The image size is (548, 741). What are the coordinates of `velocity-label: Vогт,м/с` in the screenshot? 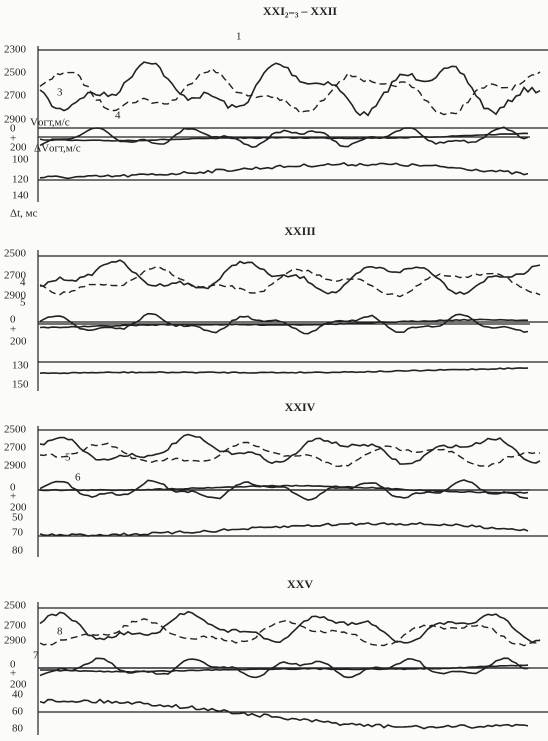 It's located at (50, 123).